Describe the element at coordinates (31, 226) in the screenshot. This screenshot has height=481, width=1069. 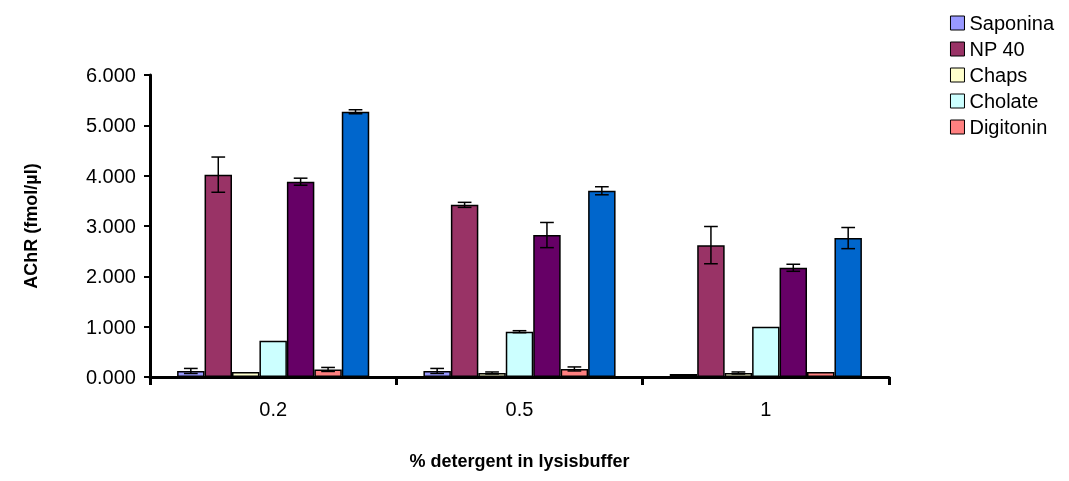
I see `y-axis-title: AChR (fmol/µl)` at that location.